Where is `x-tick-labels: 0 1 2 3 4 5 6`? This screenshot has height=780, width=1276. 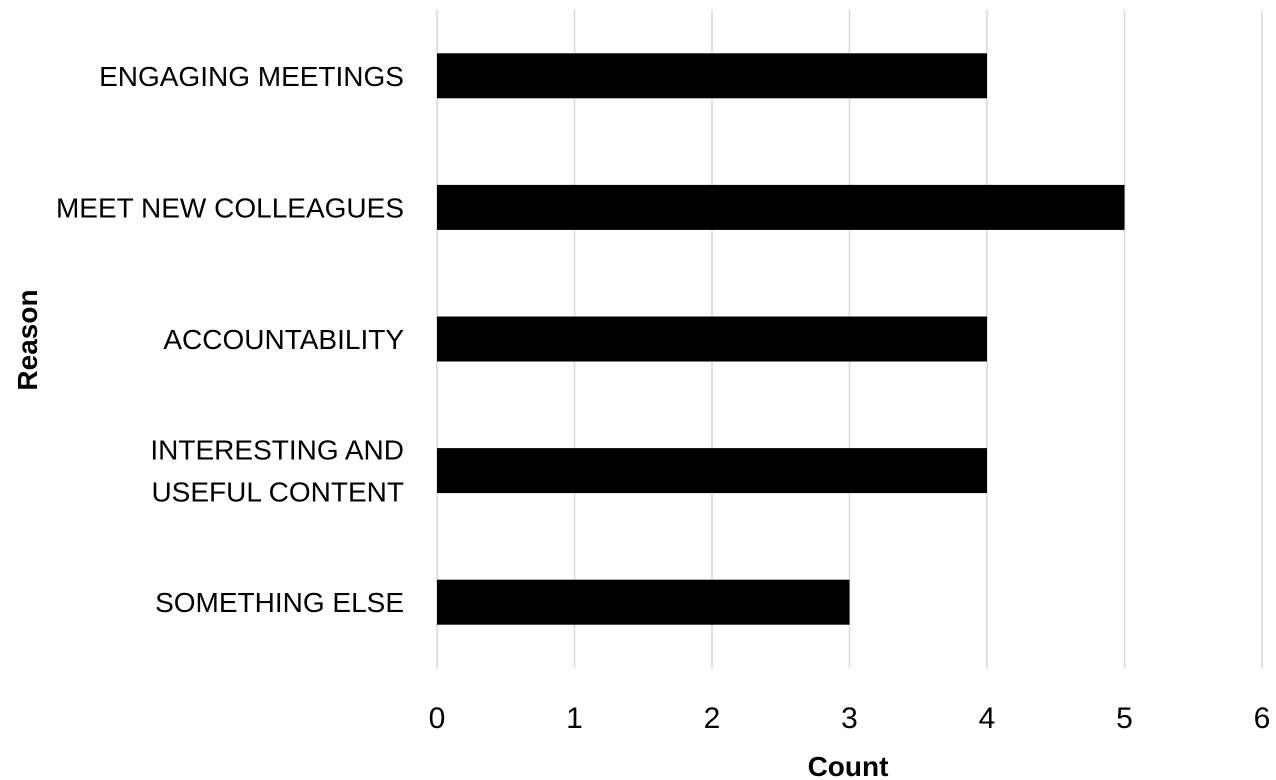
x-tick-labels: 0 1 2 3 4 5 6 is located at coordinates (850, 718).